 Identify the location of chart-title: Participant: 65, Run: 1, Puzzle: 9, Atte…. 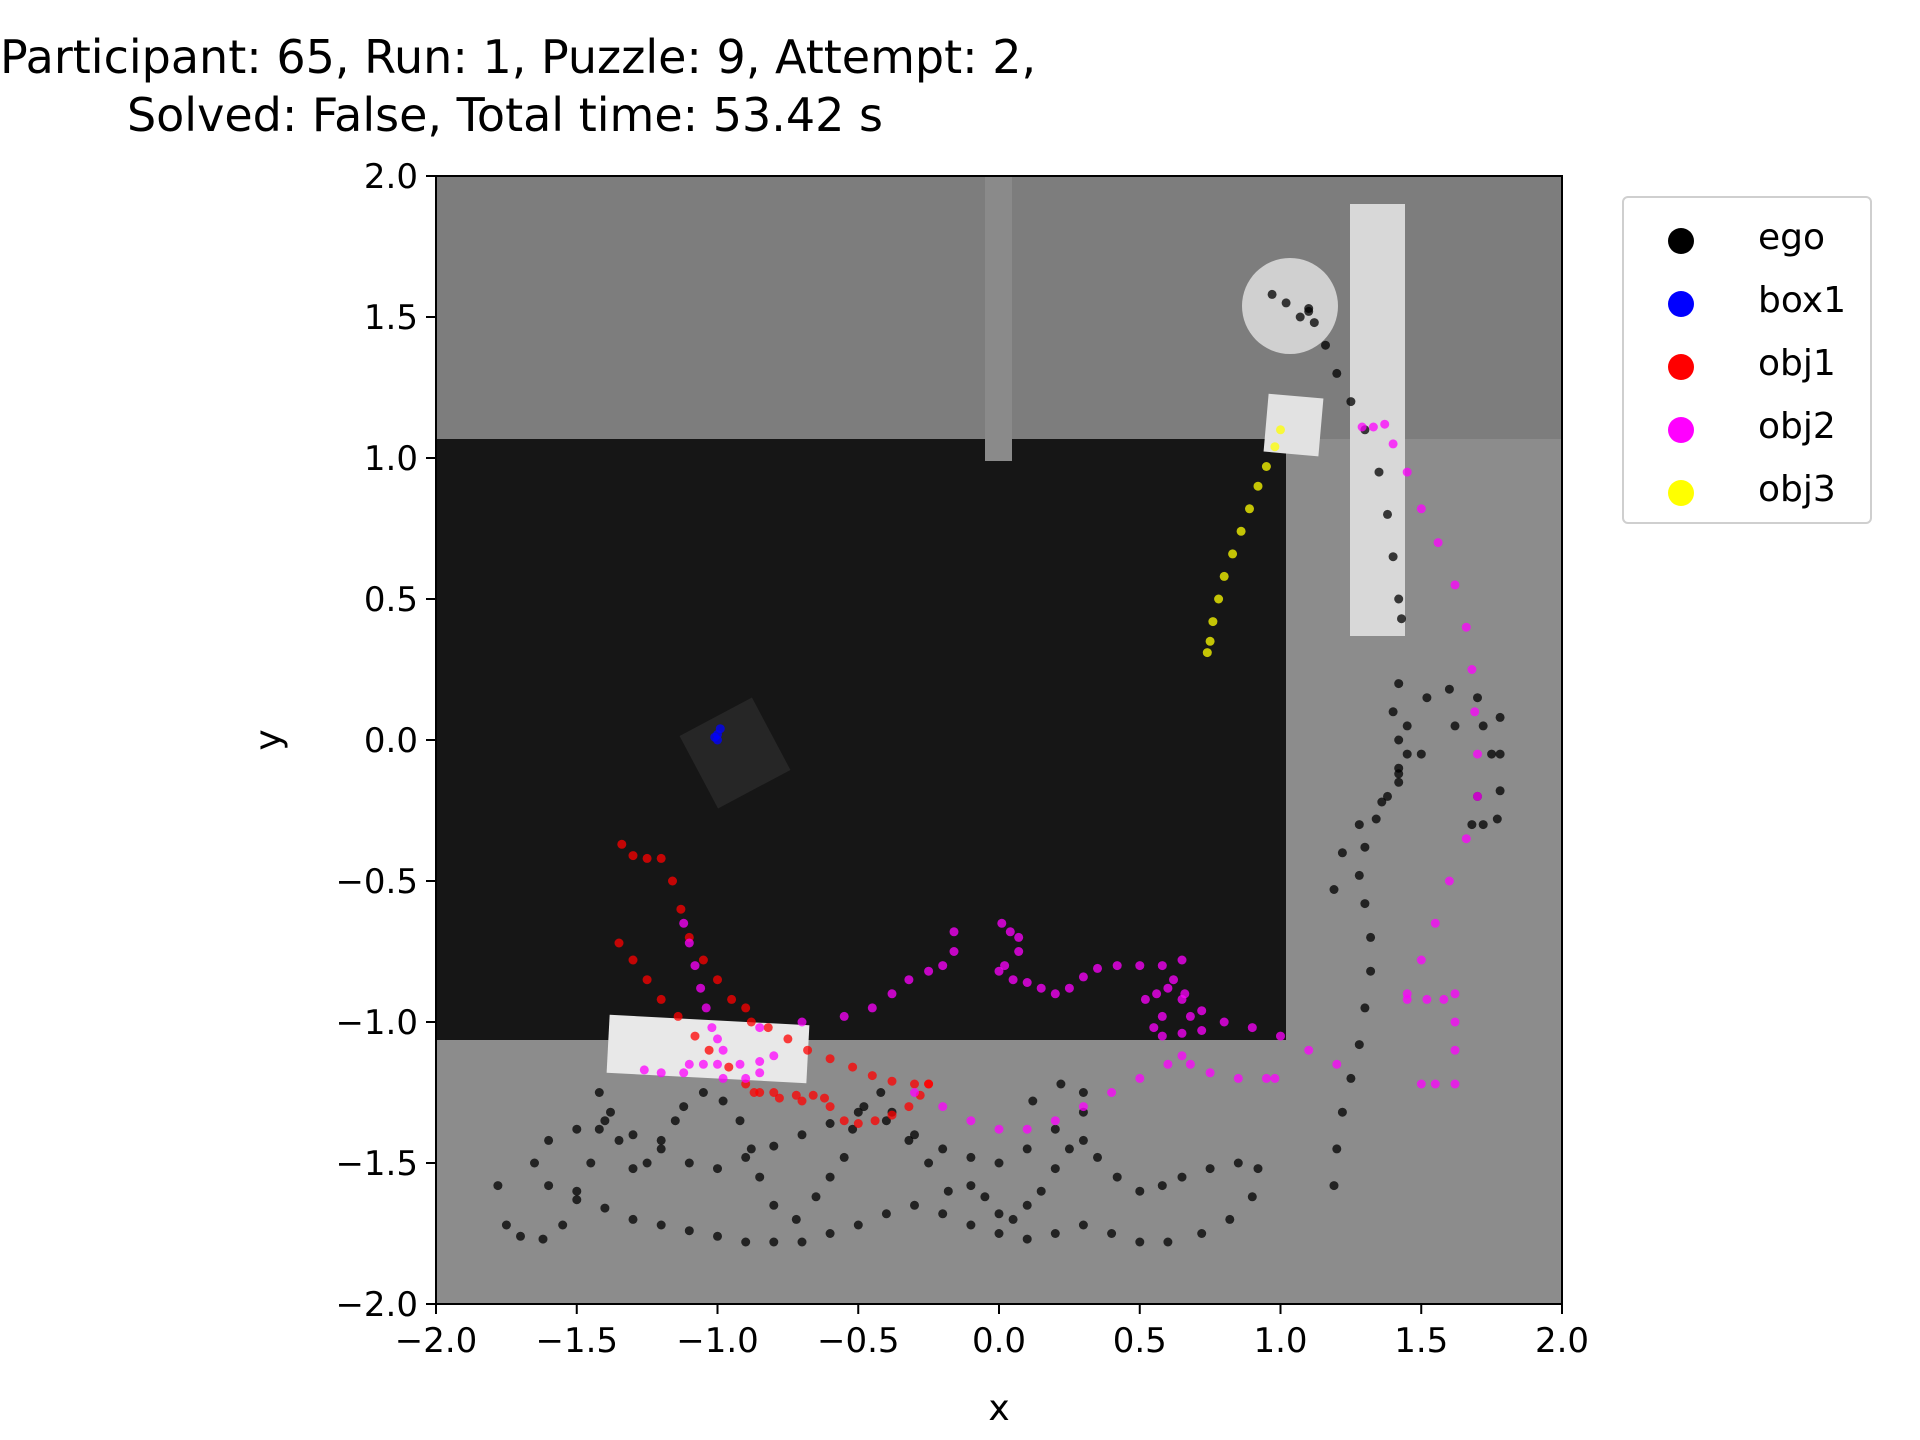
(518, 86).